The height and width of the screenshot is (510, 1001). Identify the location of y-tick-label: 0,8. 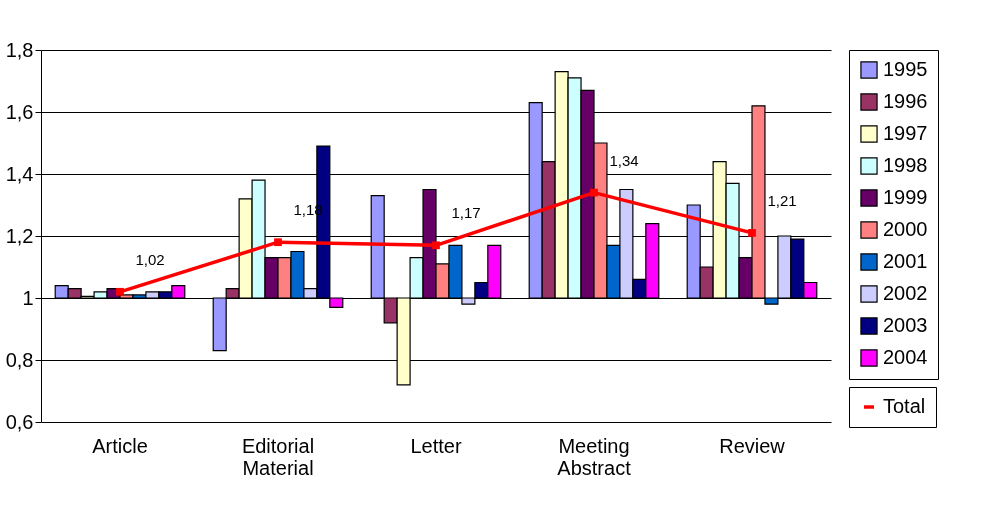
(19, 359).